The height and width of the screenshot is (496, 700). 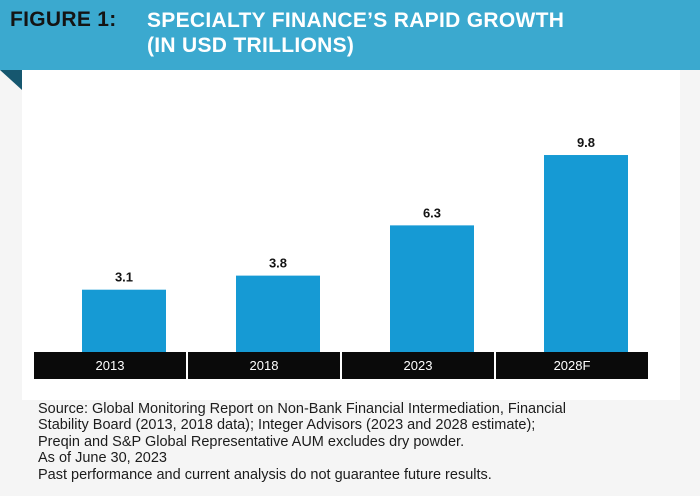 I want to click on axis-band-2023, so click(x=418, y=365).